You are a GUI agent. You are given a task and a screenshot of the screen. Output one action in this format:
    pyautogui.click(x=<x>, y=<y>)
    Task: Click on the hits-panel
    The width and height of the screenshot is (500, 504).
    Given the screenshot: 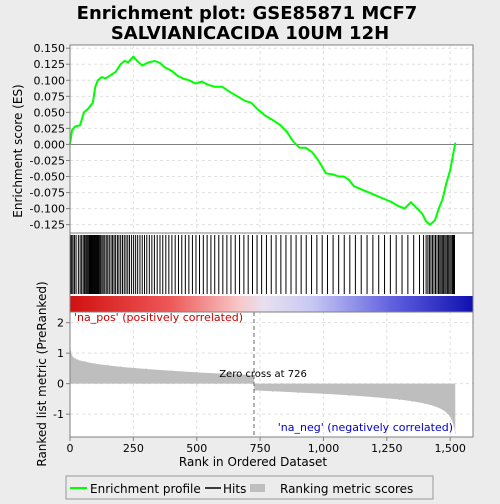 What is the action you would take?
    pyautogui.click(x=271, y=272)
    